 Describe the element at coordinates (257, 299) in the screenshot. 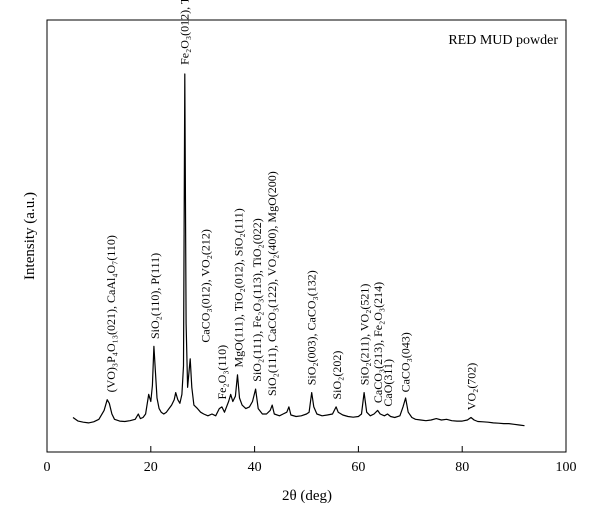

I see `peak-label: SiO₂(111), Fe₂O₃(113), TiO₂(022)` at that location.